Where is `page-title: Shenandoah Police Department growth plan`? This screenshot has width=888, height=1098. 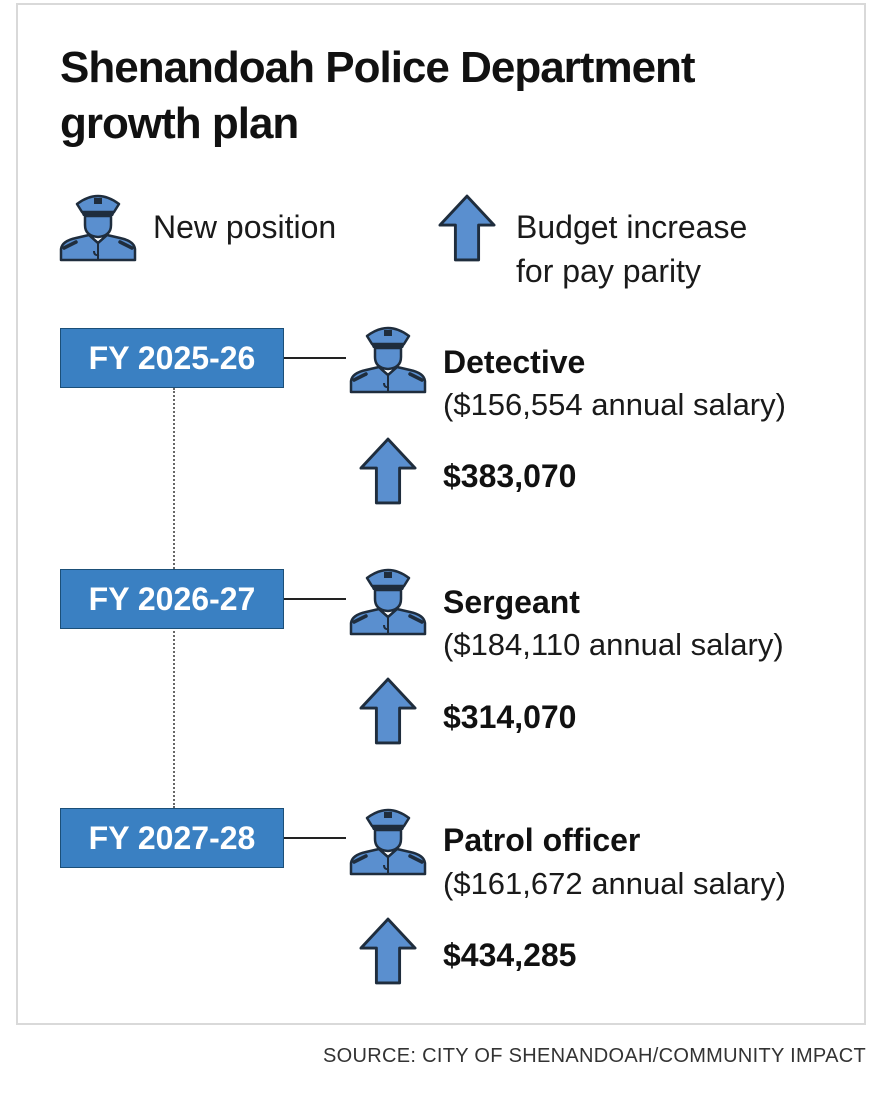 page-title: Shenandoah Police Department growth plan is located at coordinates (378, 95).